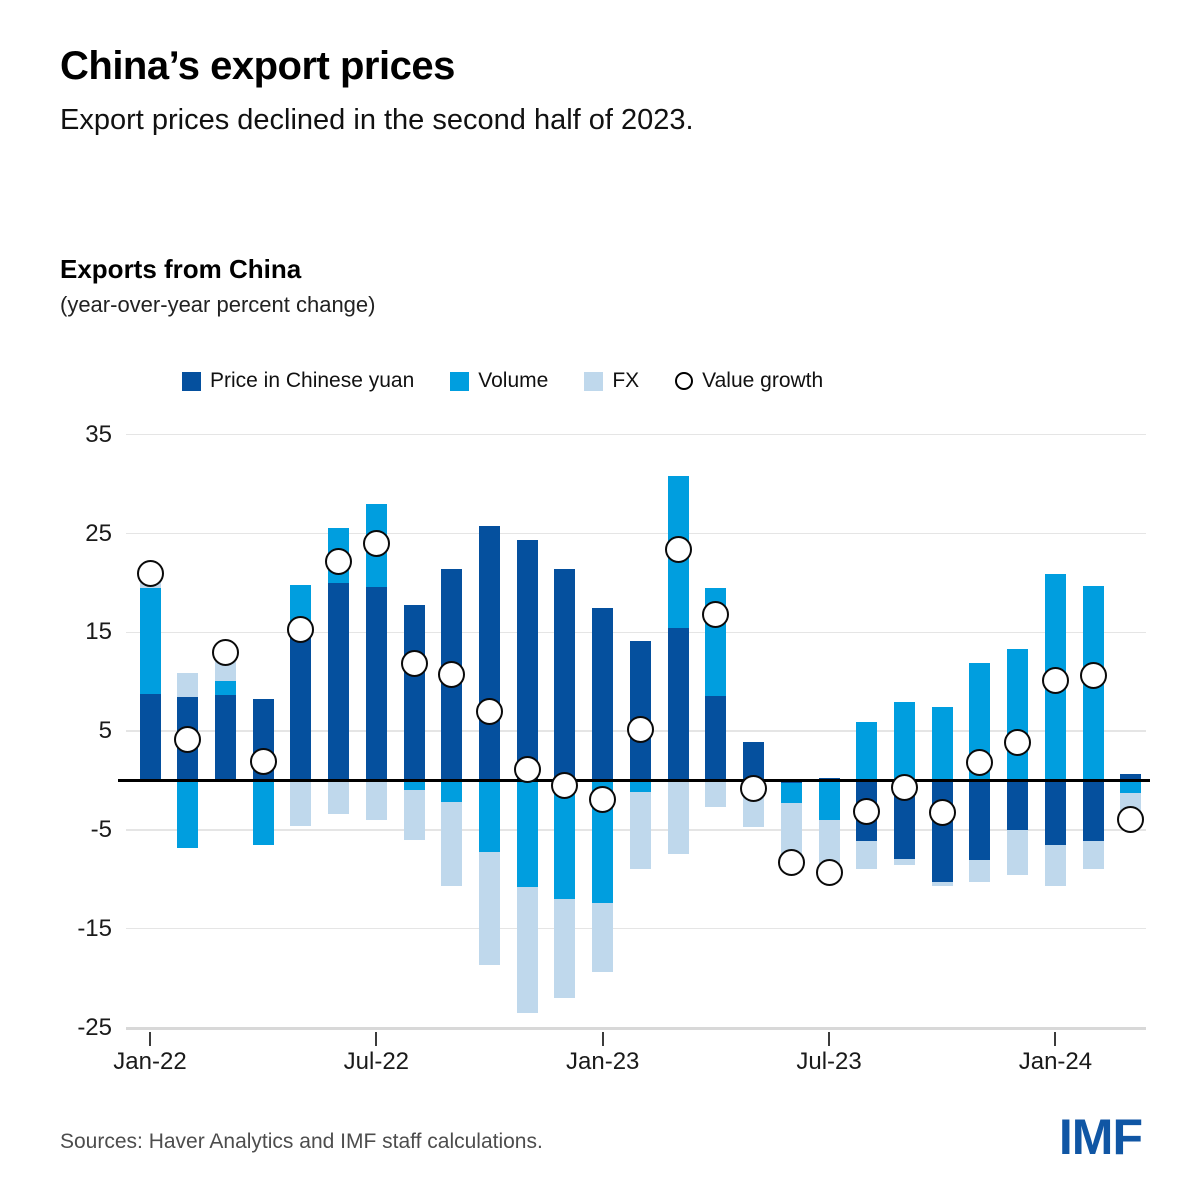 This screenshot has height=1200, width=1200. What do you see at coordinates (339, 681) in the screenshot?
I see `bar-segment-Jun-22-price` at bounding box center [339, 681].